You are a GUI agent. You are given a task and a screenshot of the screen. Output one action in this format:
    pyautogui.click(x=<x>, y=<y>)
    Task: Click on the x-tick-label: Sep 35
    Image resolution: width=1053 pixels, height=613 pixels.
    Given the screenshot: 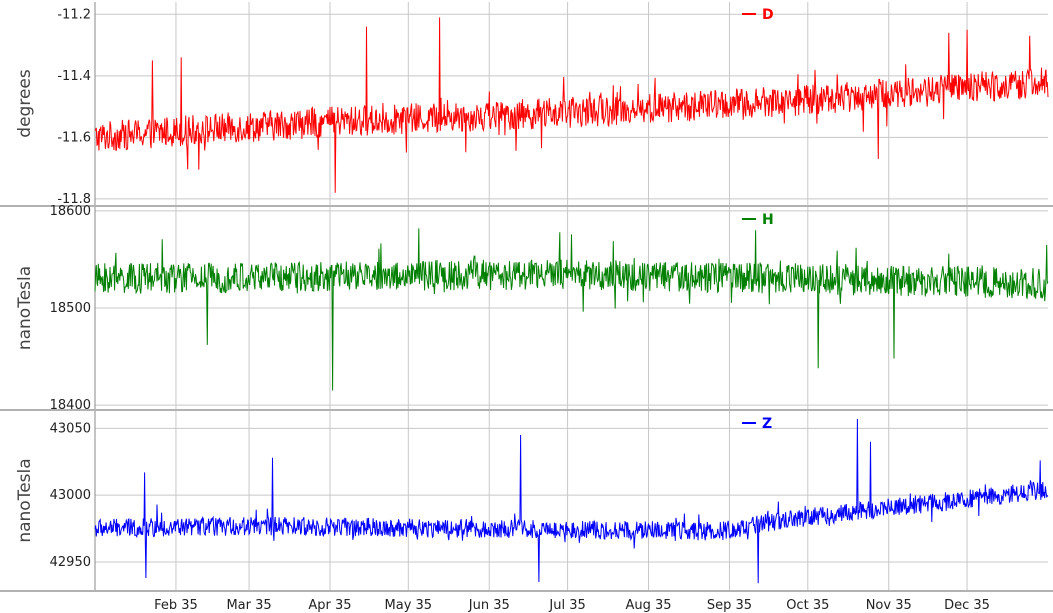 What is the action you would take?
    pyautogui.click(x=729, y=605)
    